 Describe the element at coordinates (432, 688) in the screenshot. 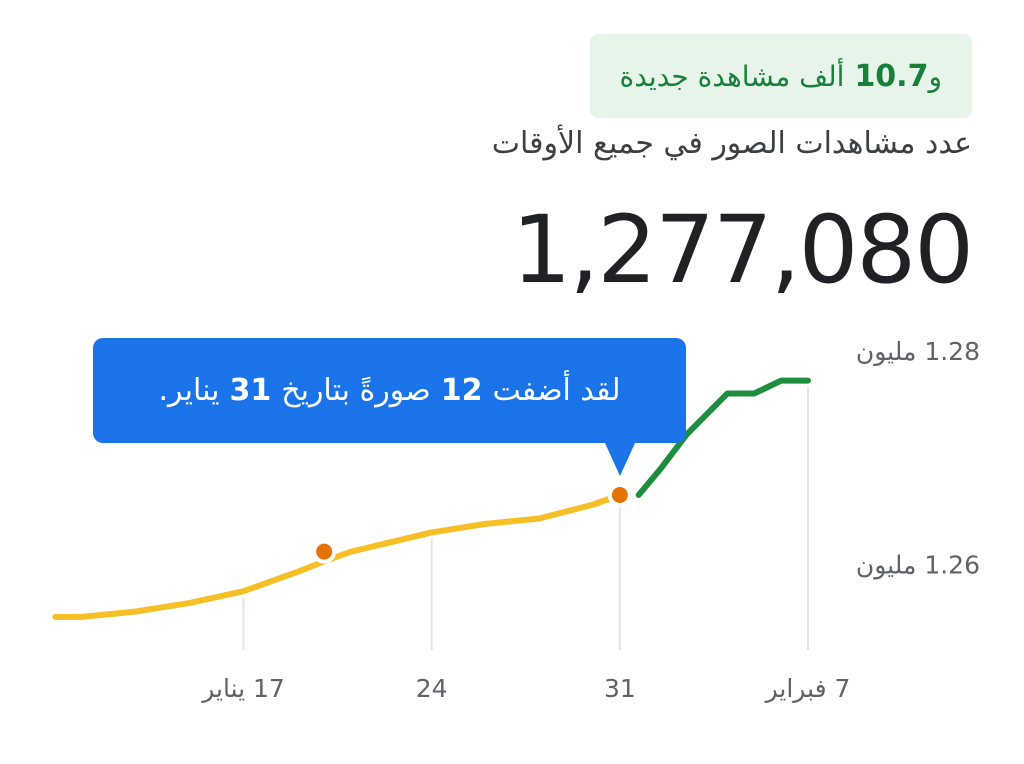

I see `x-tick-label: 24` at that location.